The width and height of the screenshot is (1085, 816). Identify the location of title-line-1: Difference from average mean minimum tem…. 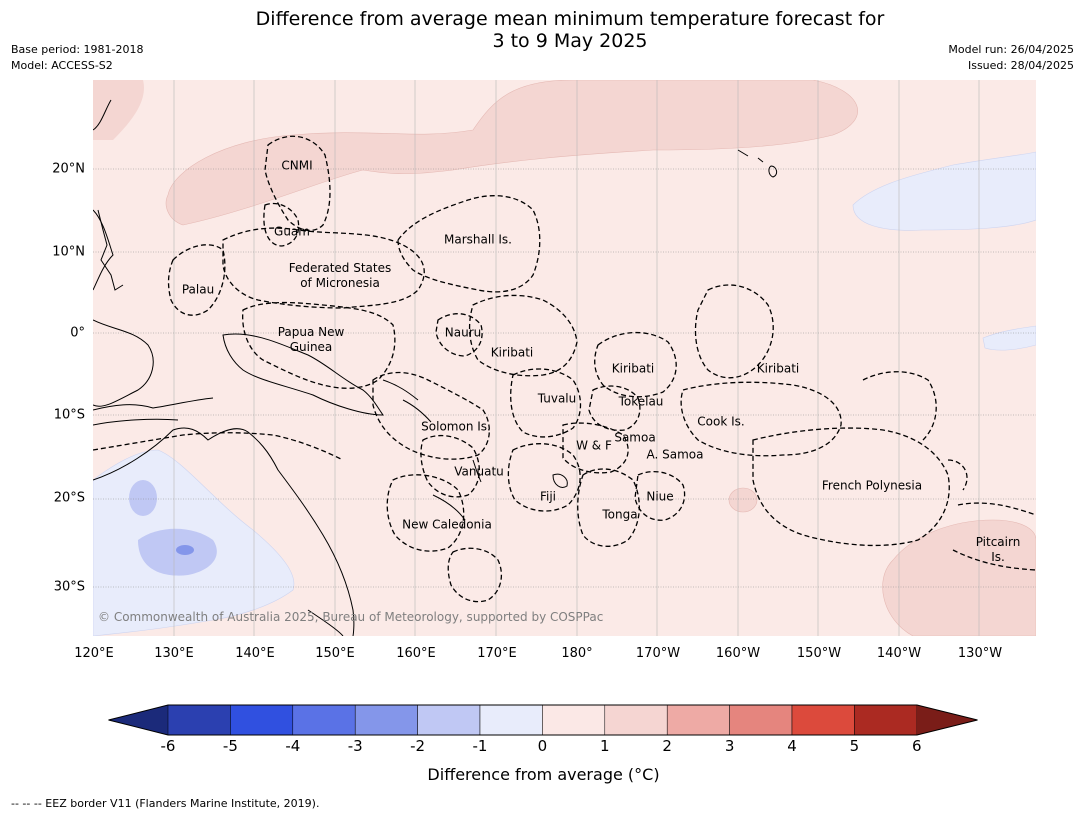
(570, 19).